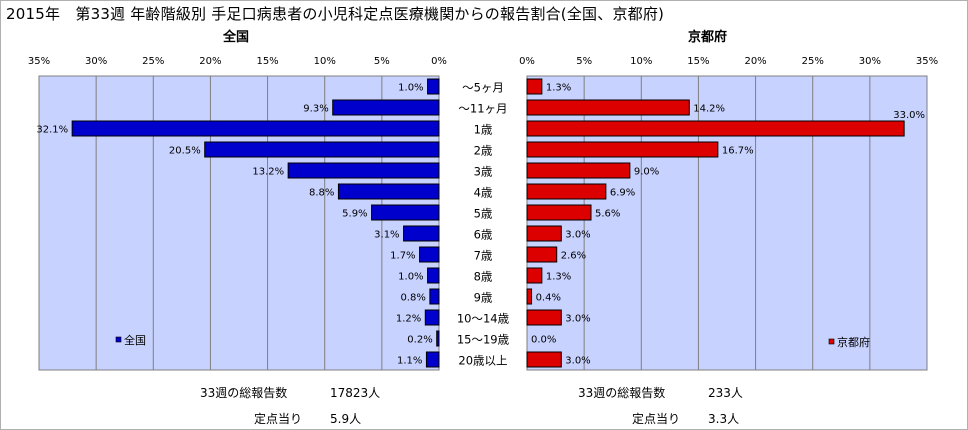  Describe the element at coordinates (483, 340) in the screenshot. I see `category-label: 15〜19歳` at that location.